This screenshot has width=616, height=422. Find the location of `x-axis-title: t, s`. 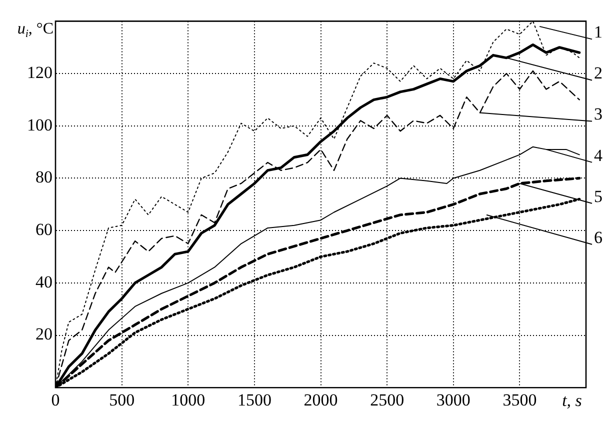

x-axis-title: t, s is located at coordinates (572, 400).